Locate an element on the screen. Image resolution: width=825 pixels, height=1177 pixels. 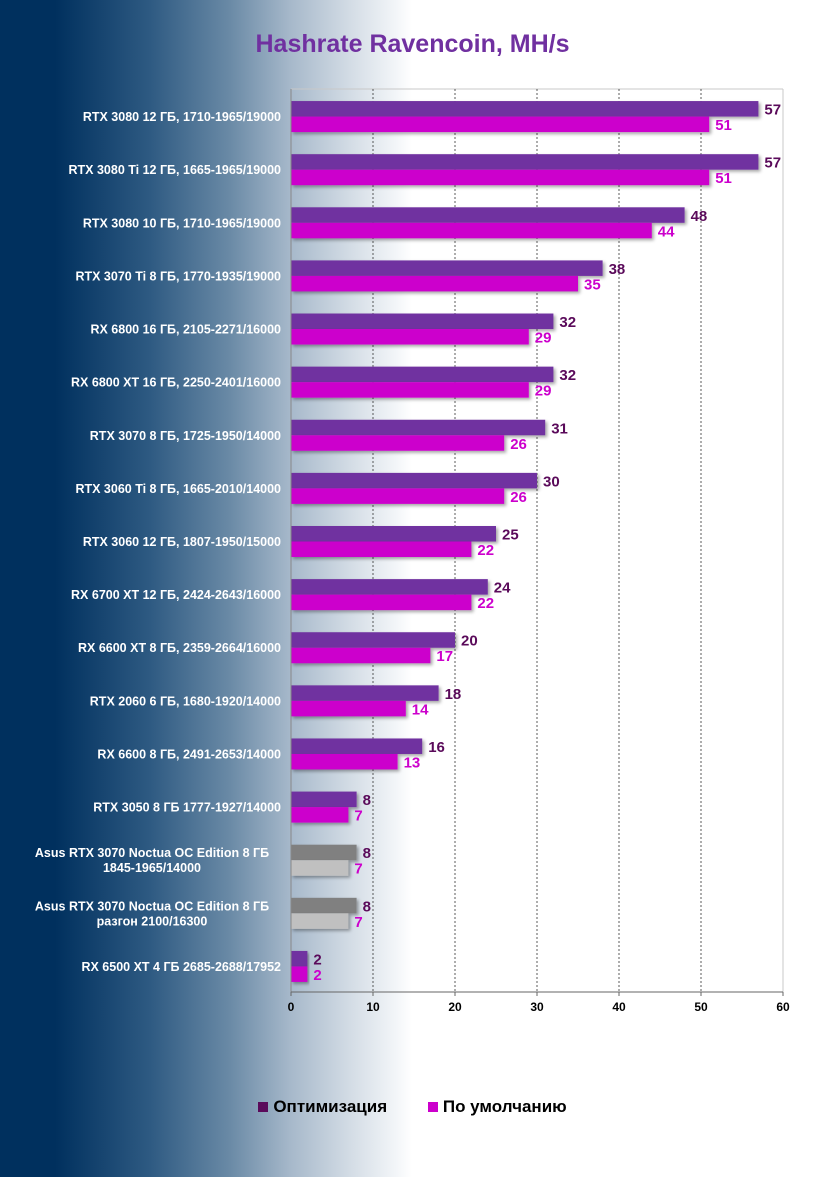
category-label: RX 6600 8 ГБ, 2491-2653/14000 is located at coordinates (189, 754).